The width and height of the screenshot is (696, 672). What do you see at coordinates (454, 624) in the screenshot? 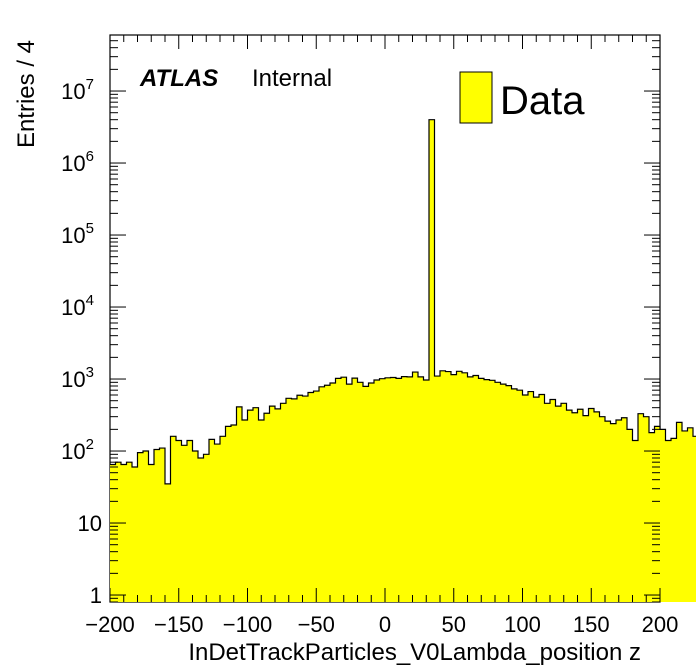
I see `x-tick-label: 50` at bounding box center [454, 624].